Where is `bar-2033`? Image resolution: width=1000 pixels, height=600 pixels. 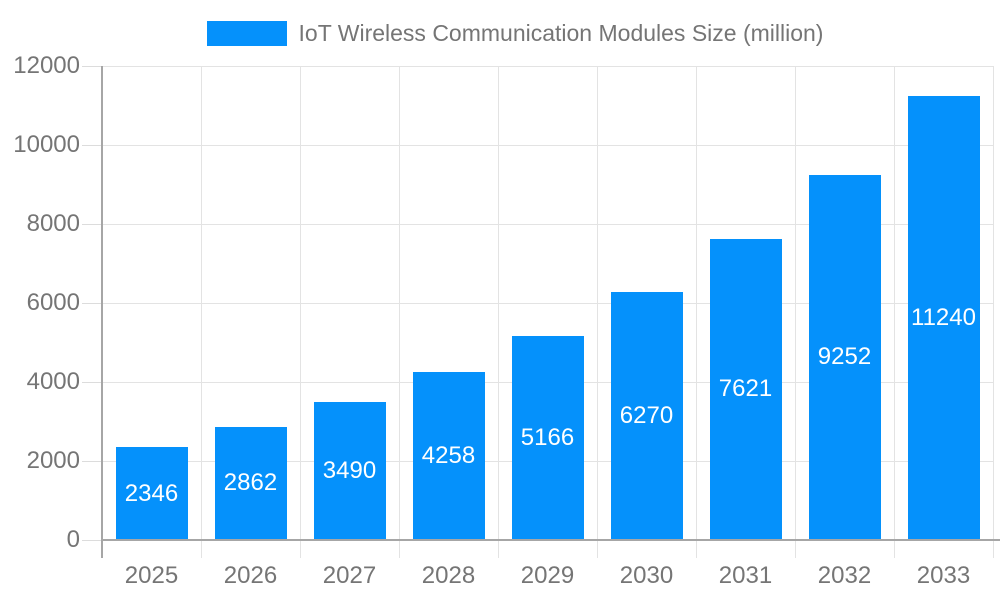 bar-2033 is located at coordinates (943, 318).